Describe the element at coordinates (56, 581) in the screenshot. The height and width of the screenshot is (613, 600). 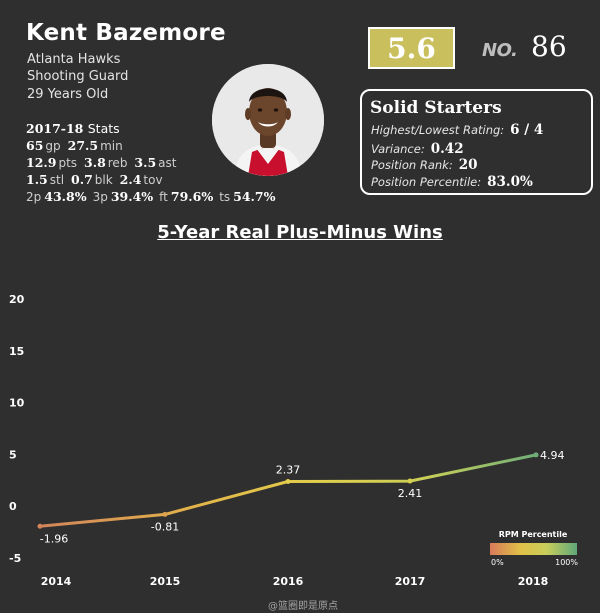
I see `x-tick-label: 2014` at that location.